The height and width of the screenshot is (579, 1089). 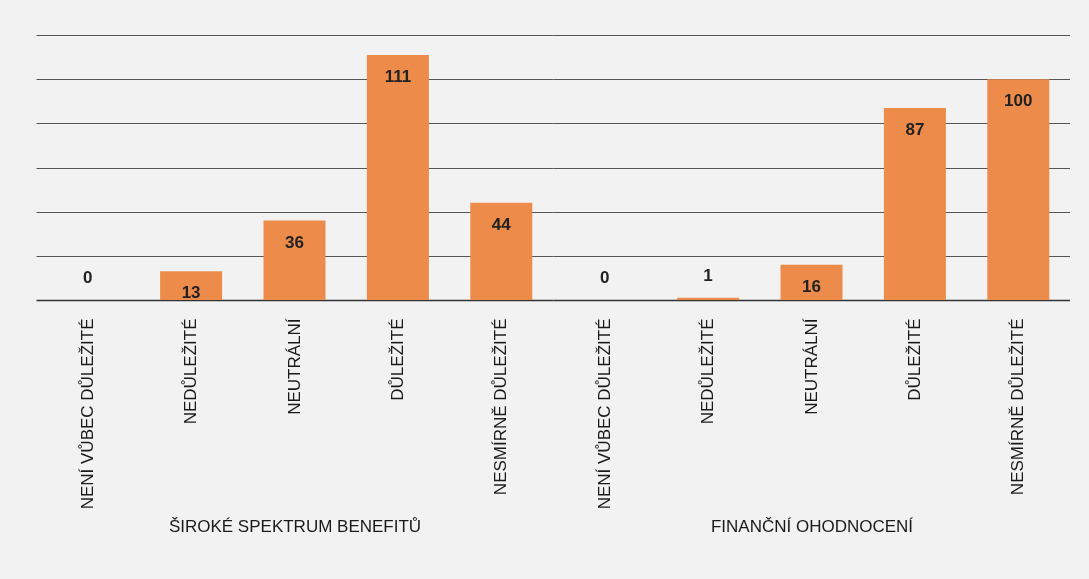 I want to click on x-axis-title: ŠIROKÉ SPEKTRUM BENEFITŮ, so click(x=295, y=526).